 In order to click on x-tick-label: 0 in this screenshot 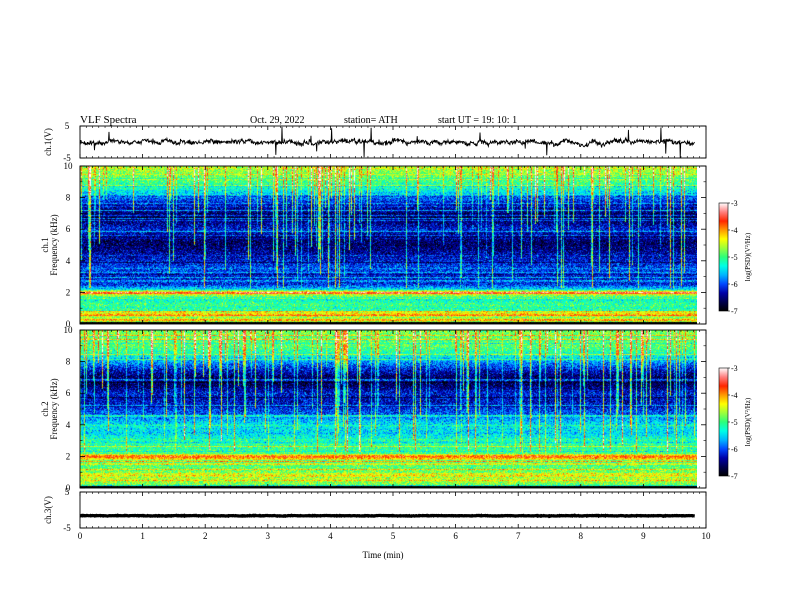, I will do `click(80, 536)`.